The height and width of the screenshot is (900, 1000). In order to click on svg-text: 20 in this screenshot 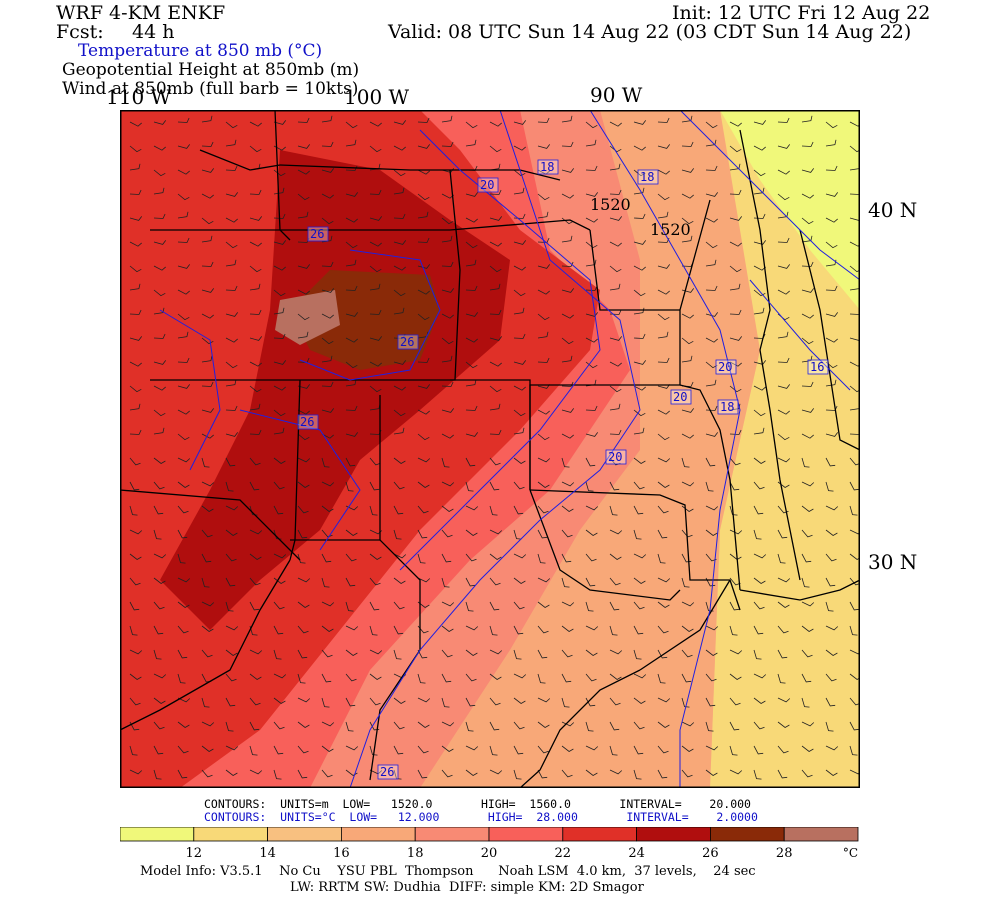, I will do `click(725, 367)`.